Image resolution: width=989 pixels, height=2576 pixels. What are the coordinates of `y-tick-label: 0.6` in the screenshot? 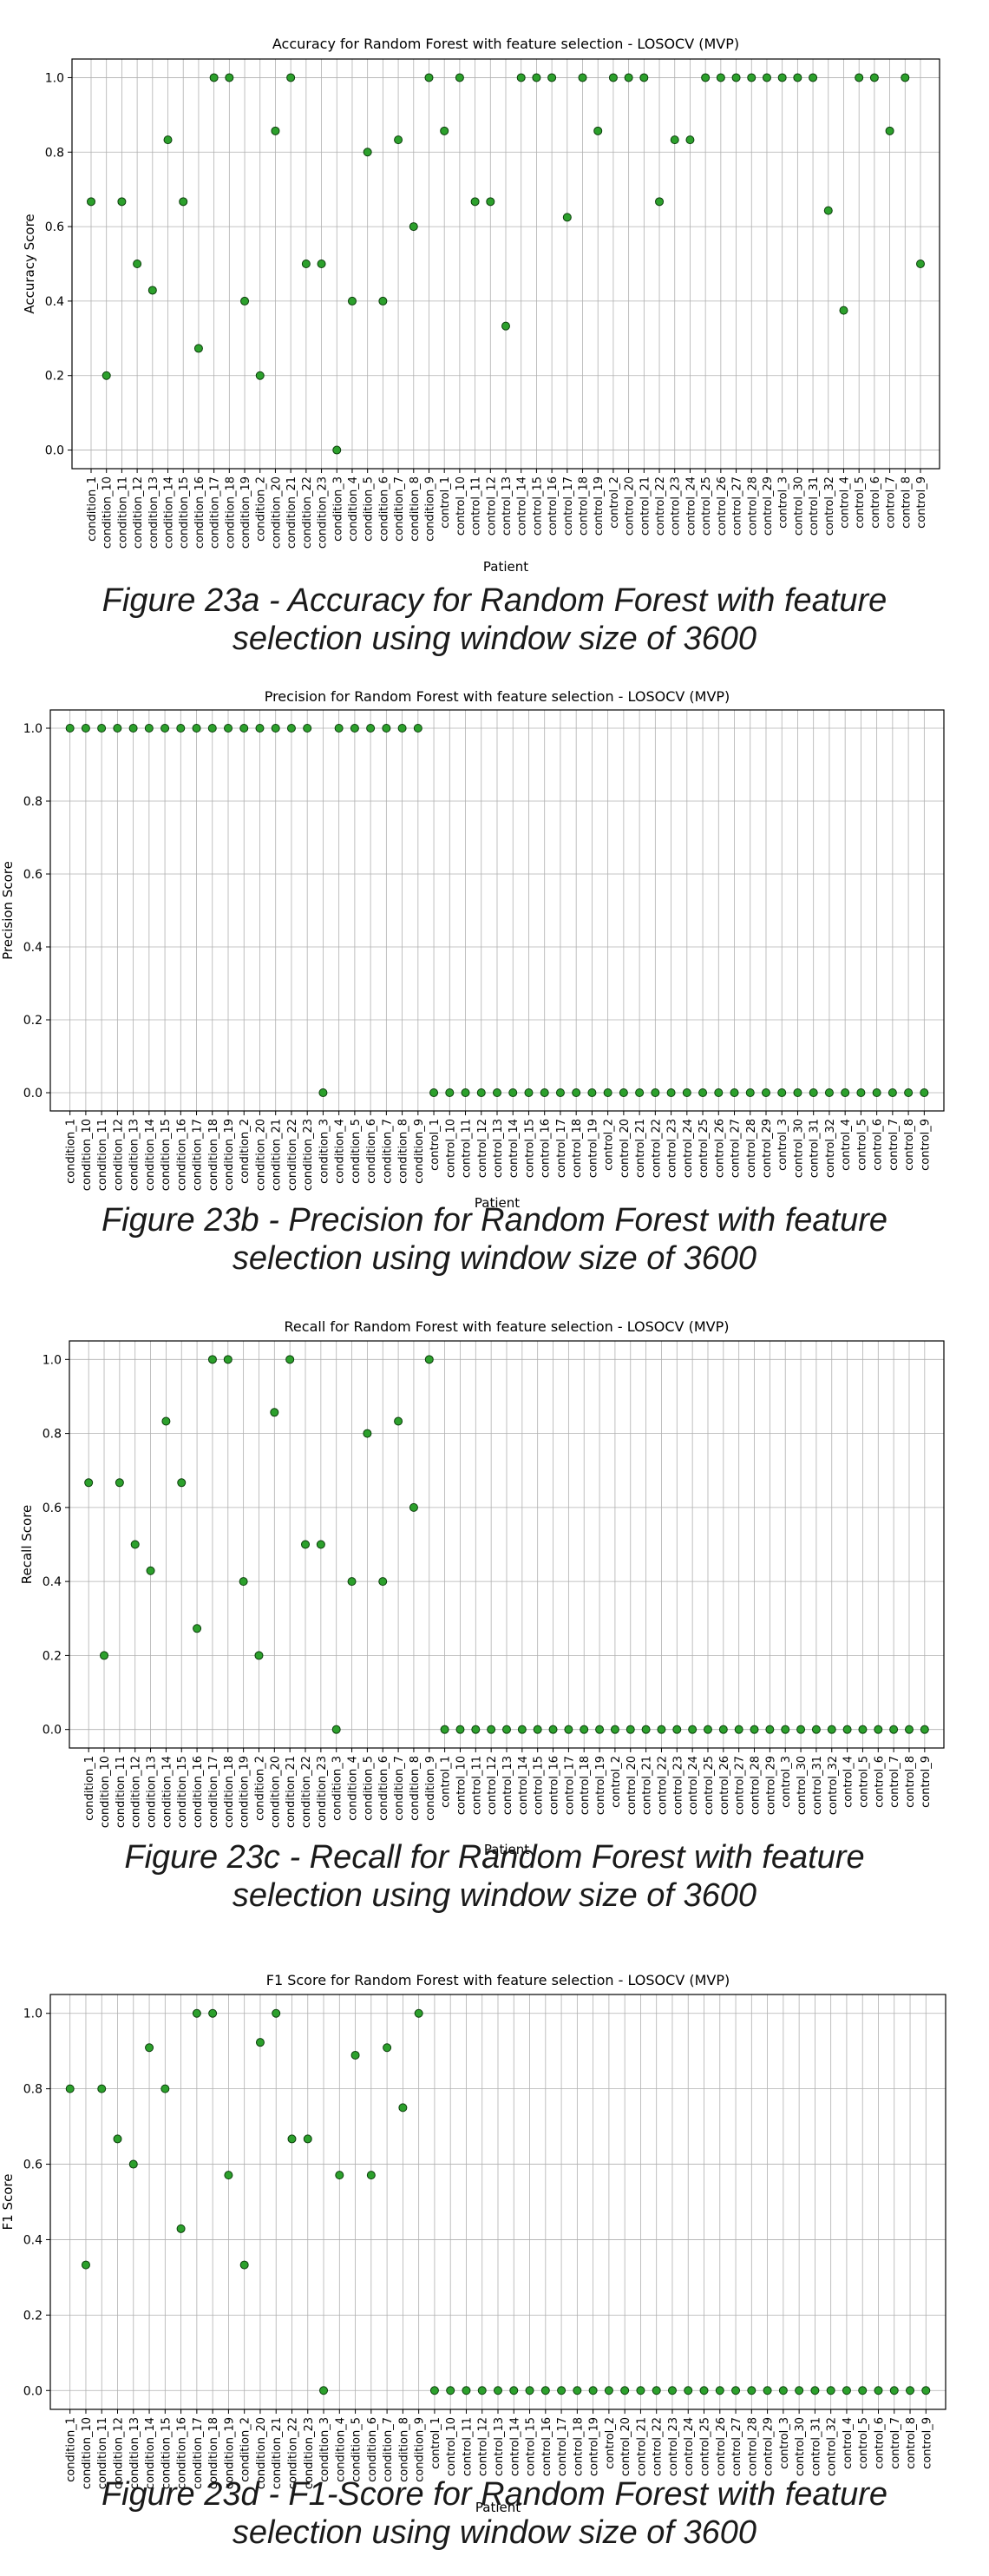 It's located at (55, 227).